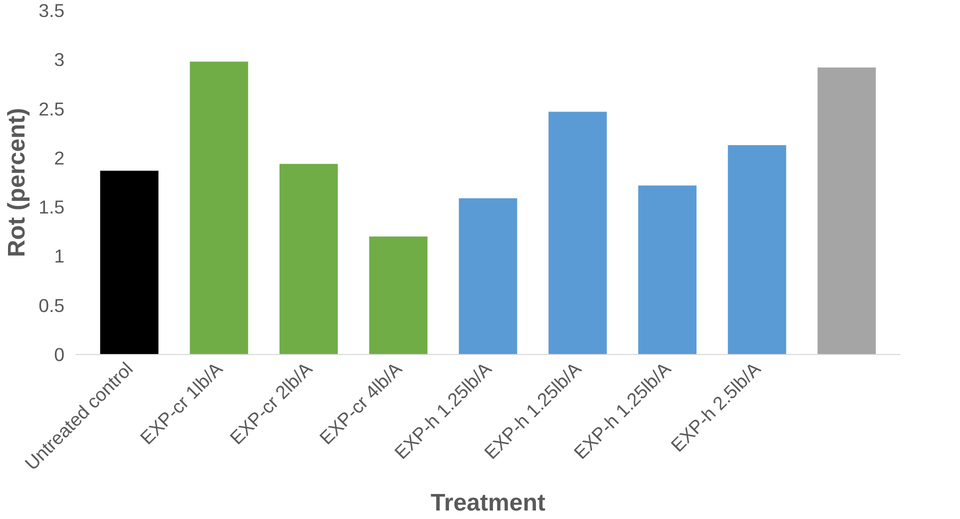 The height and width of the screenshot is (519, 960). I want to click on y-axis-title: Rot (percent), so click(17, 183).